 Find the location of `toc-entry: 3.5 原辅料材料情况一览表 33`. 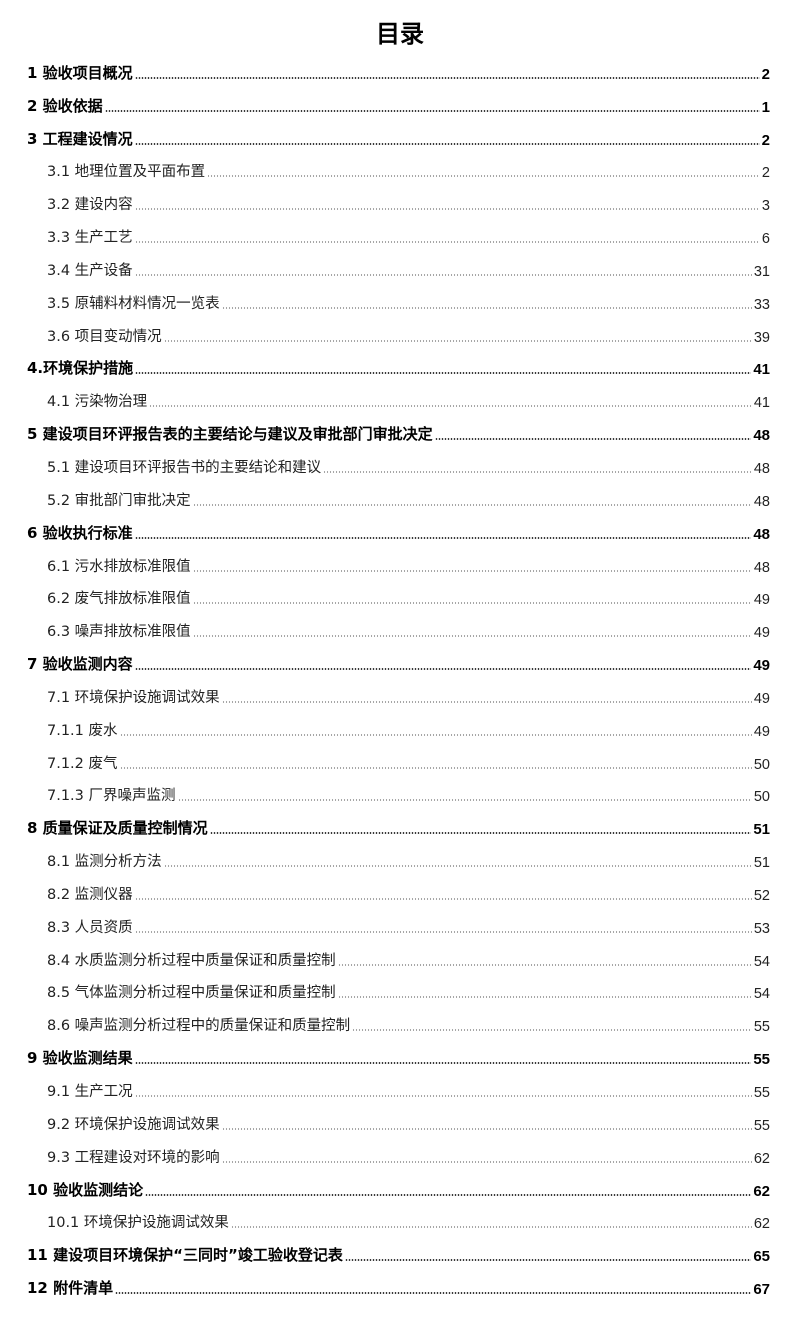

toc-entry: 3.5 原辅料材料情况一览表 33 is located at coordinates (400, 302).